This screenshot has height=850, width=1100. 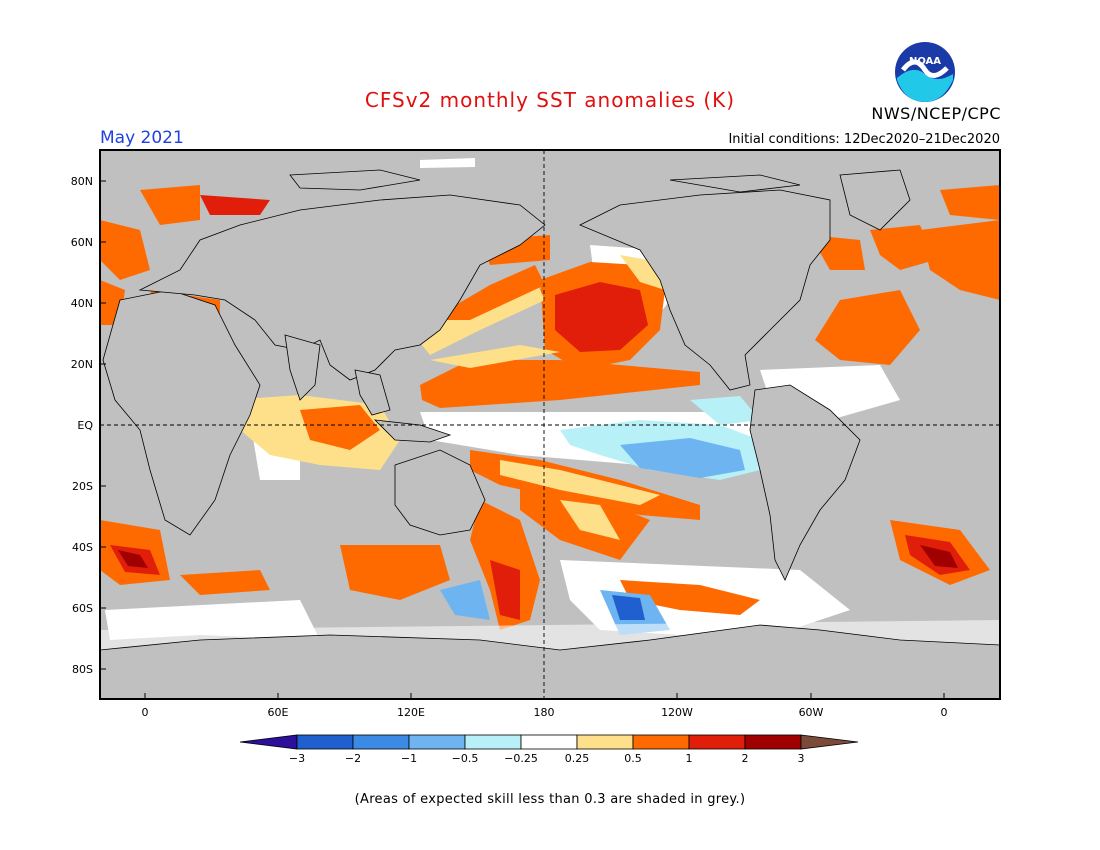 What do you see at coordinates (353, 758) in the screenshot?
I see `colorbar-label: −2` at bounding box center [353, 758].